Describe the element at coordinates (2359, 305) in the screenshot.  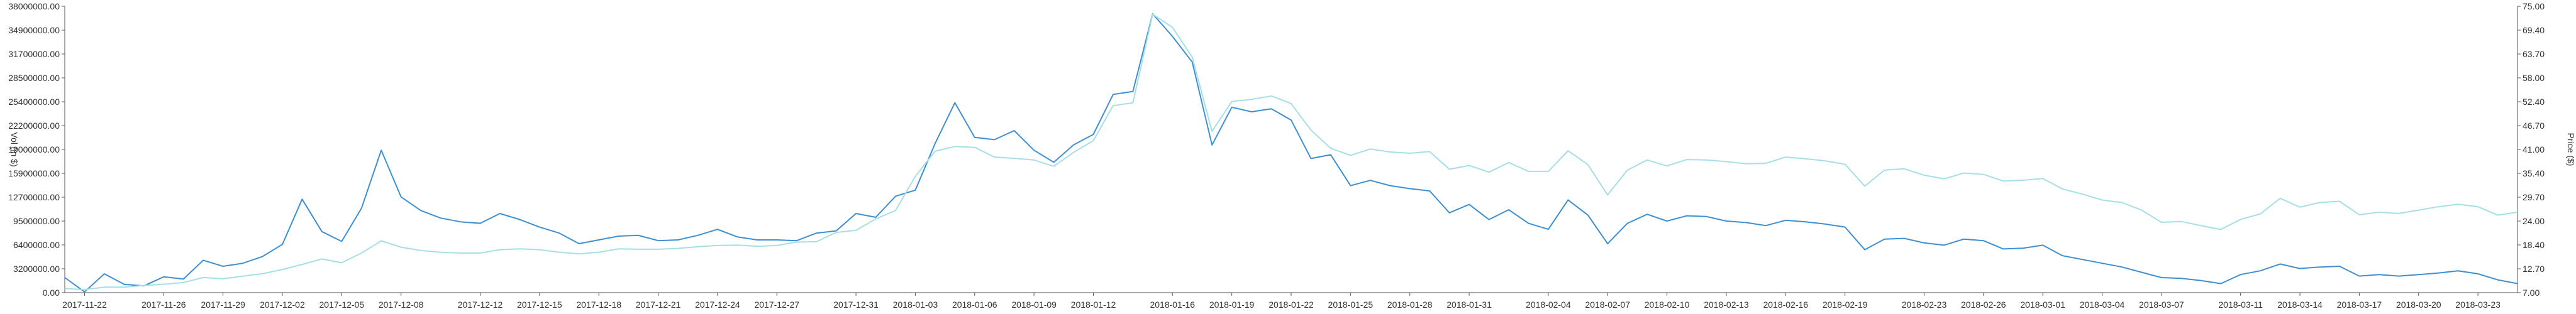
I see `x-tick-label: 2018-03-17` at that location.